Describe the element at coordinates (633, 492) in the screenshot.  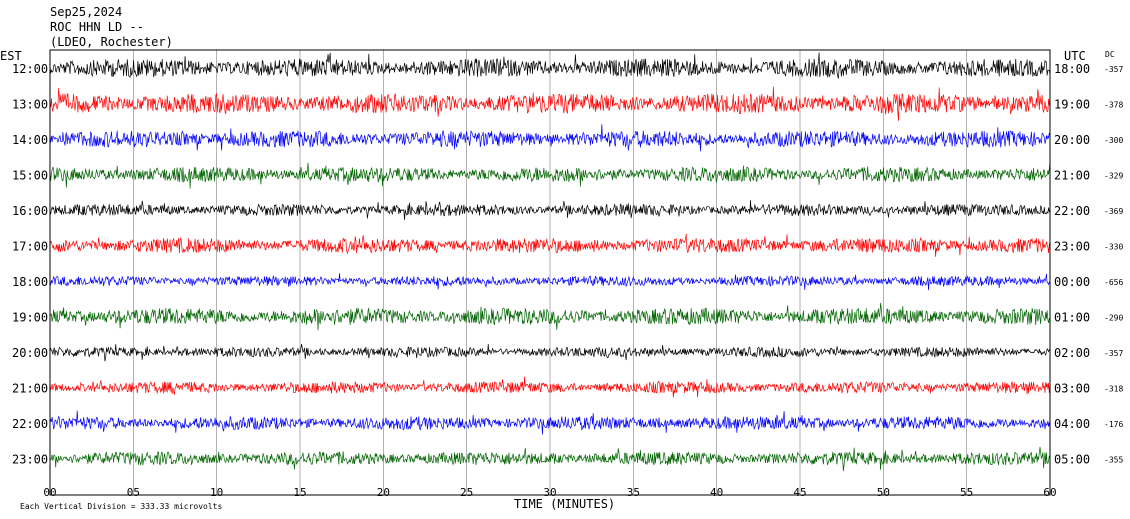
I see `x-tick-label: 35` at that location.